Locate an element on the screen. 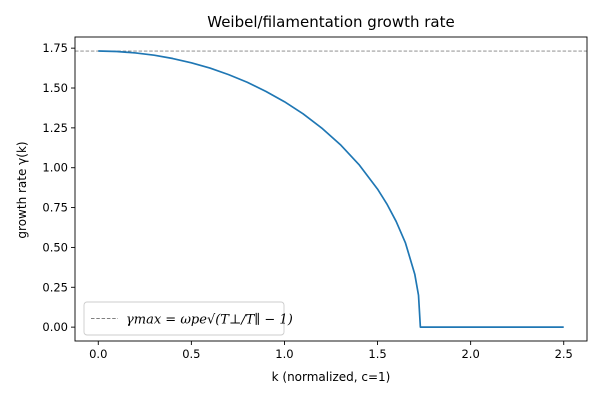 Image resolution: width=600 pixels, height=400 pixels. legend: γmax = ωpe√(T⊥/T∥ − 1) is located at coordinates (188, 318).